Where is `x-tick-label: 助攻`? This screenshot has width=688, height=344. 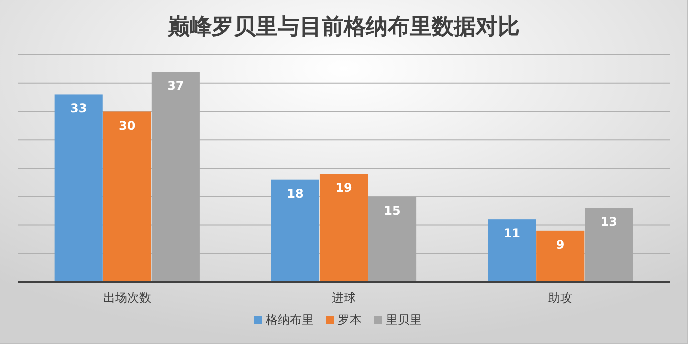
x-tick-label: 助攻 is located at coordinates (560, 298).